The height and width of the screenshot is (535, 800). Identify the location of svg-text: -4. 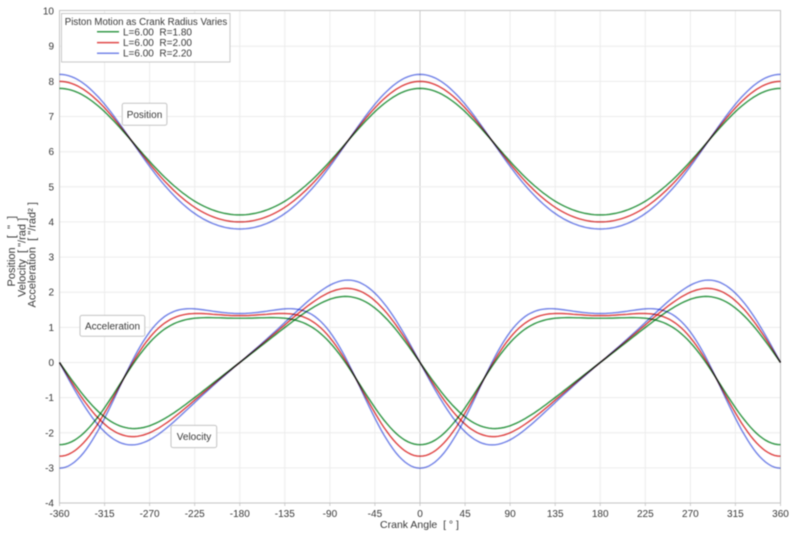
(49, 504).